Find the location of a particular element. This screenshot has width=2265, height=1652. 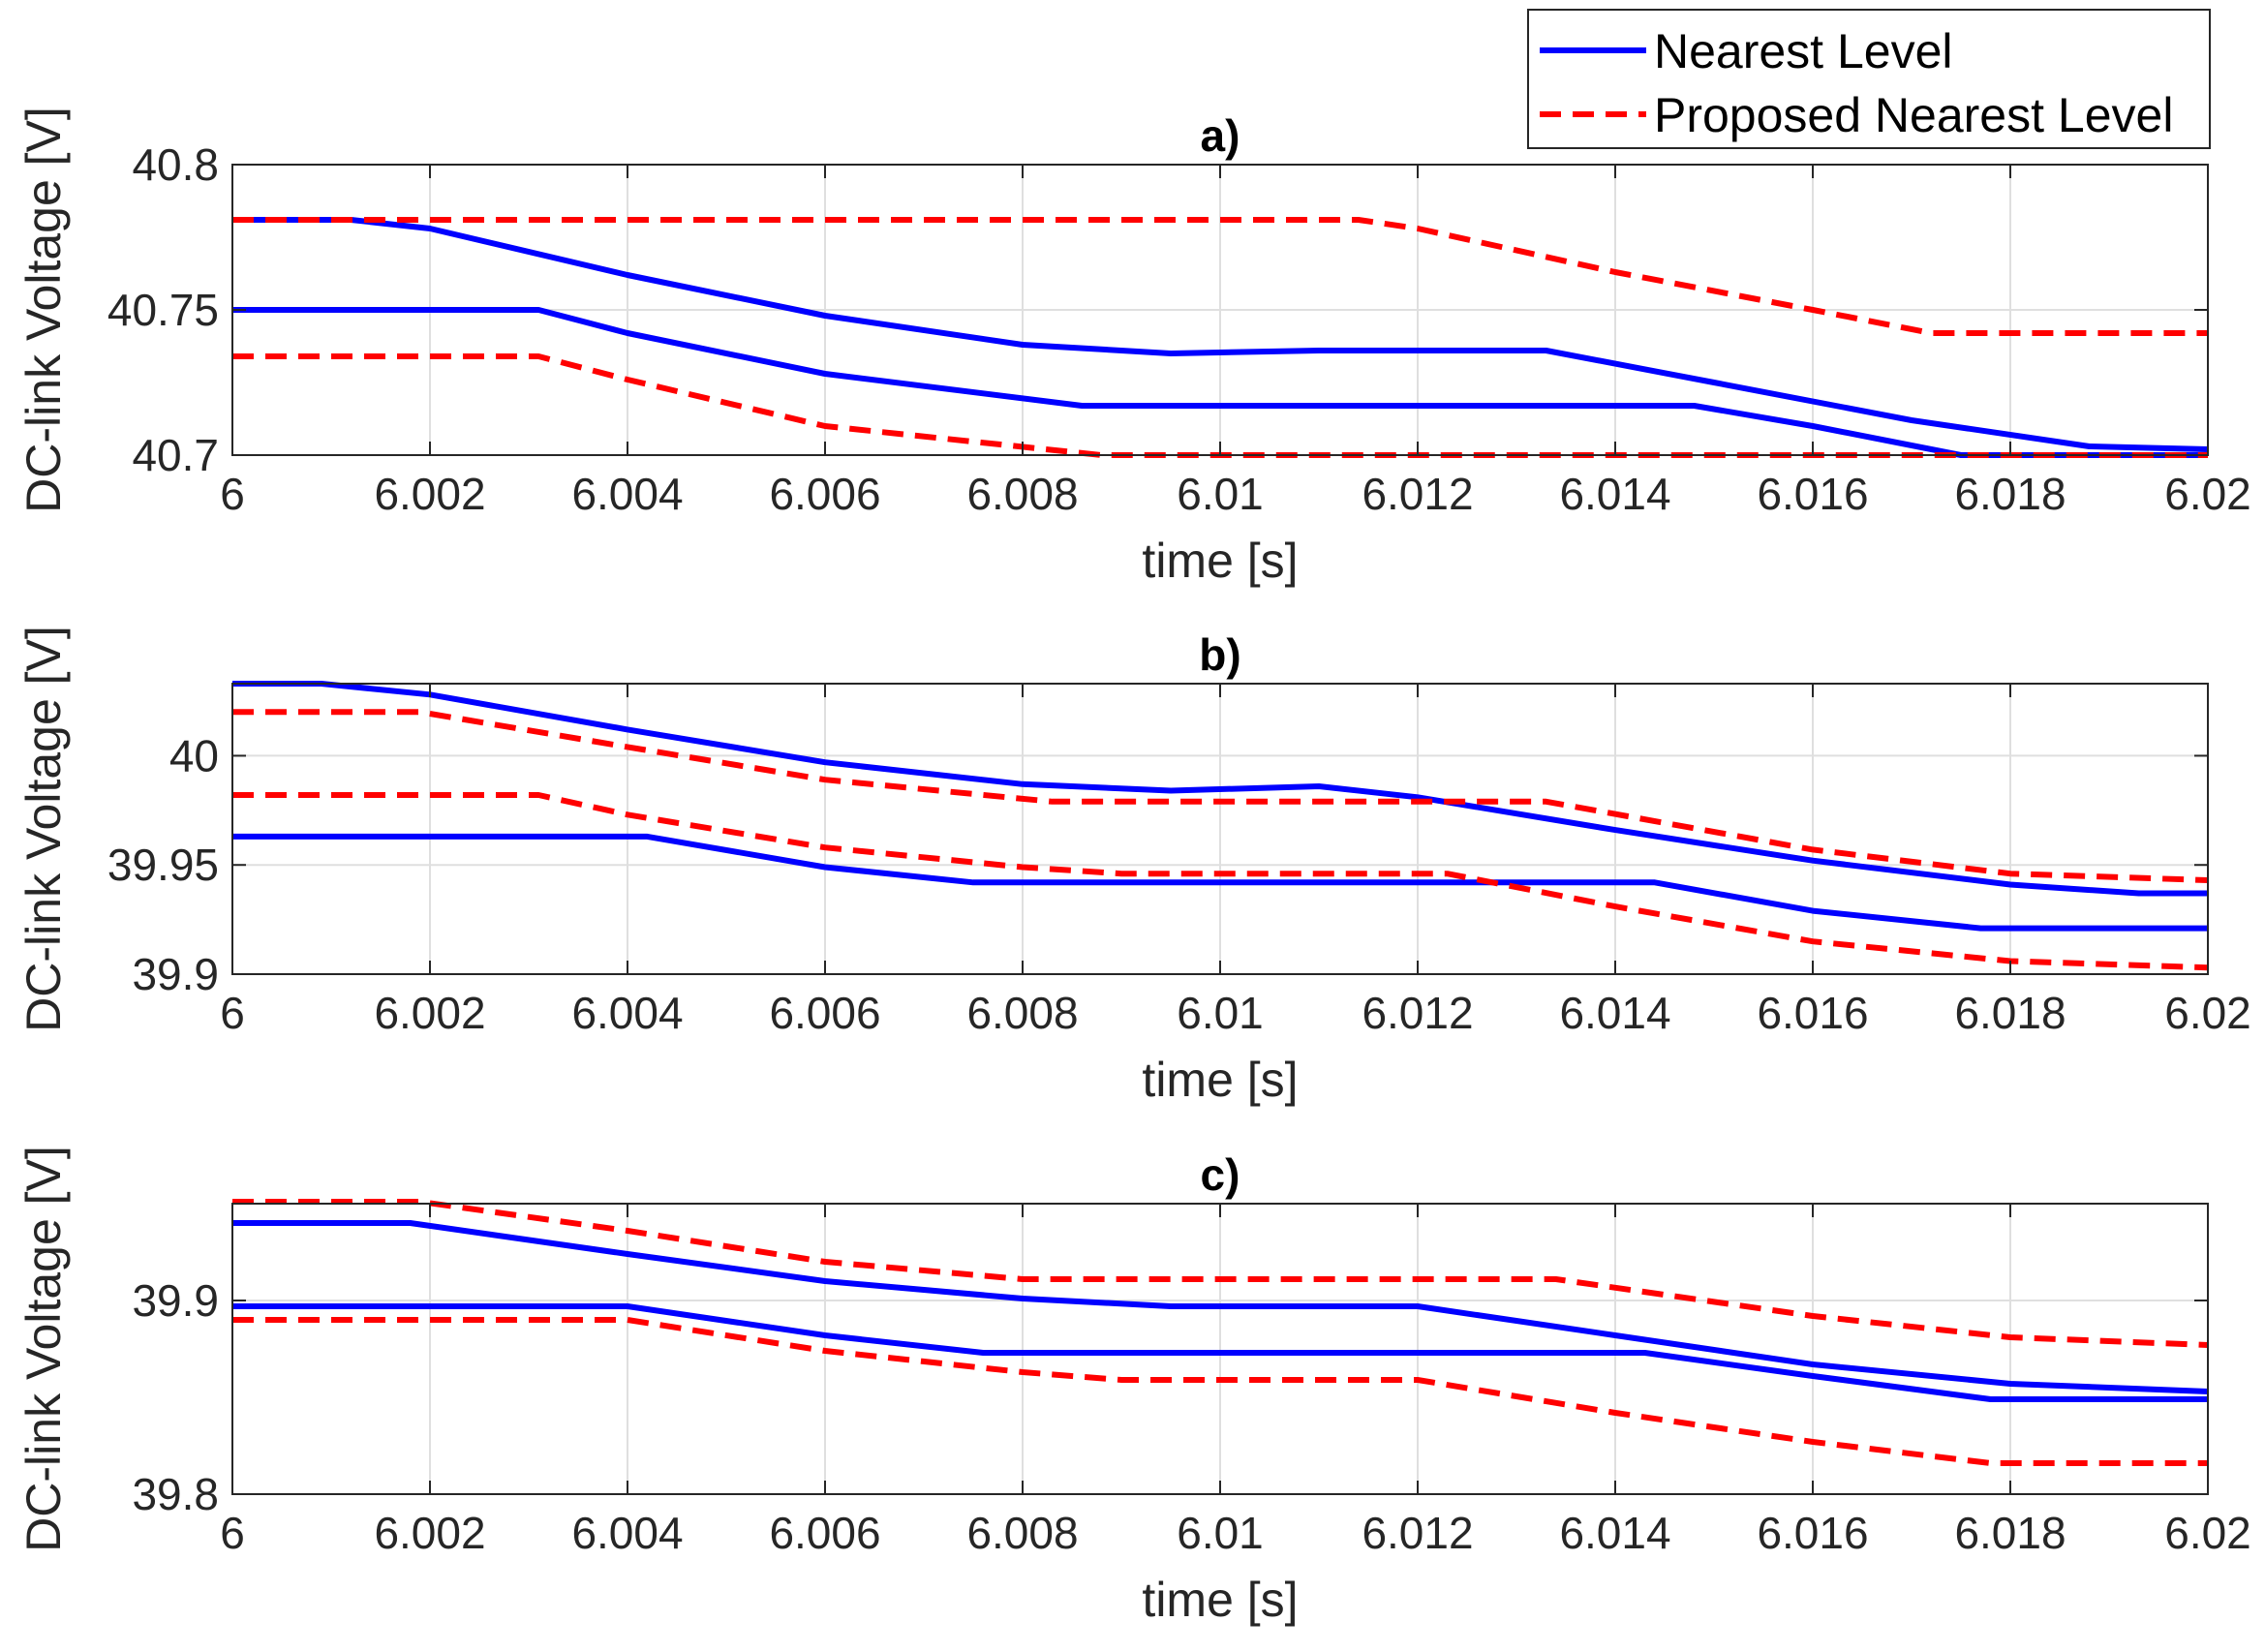

panel-title-a: a) is located at coordinates (1220, 135).